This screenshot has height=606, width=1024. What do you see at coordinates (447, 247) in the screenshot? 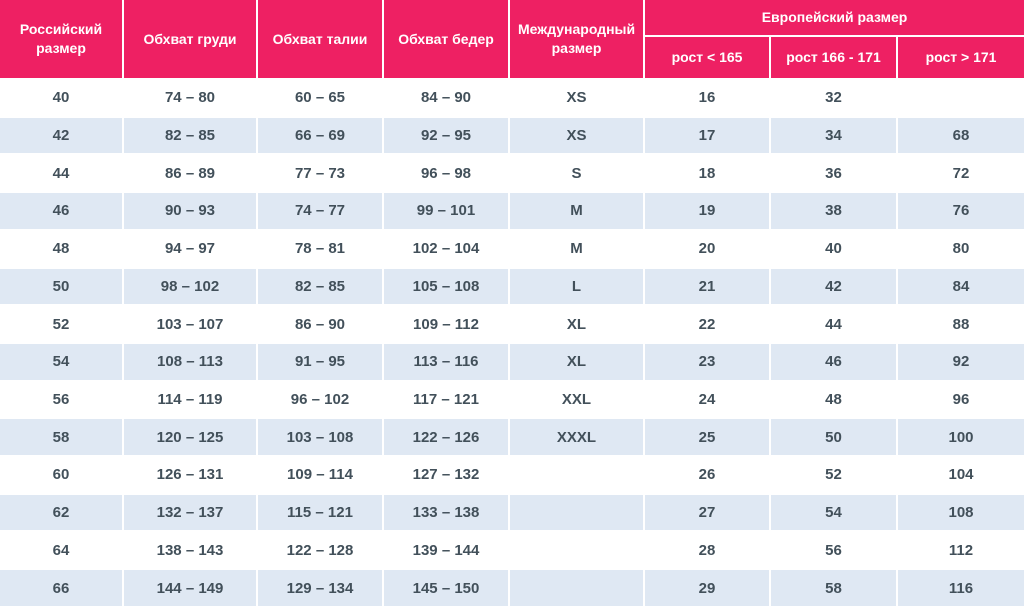
I see `table-cell: 102 – 104` at bounding box center [447, 247].